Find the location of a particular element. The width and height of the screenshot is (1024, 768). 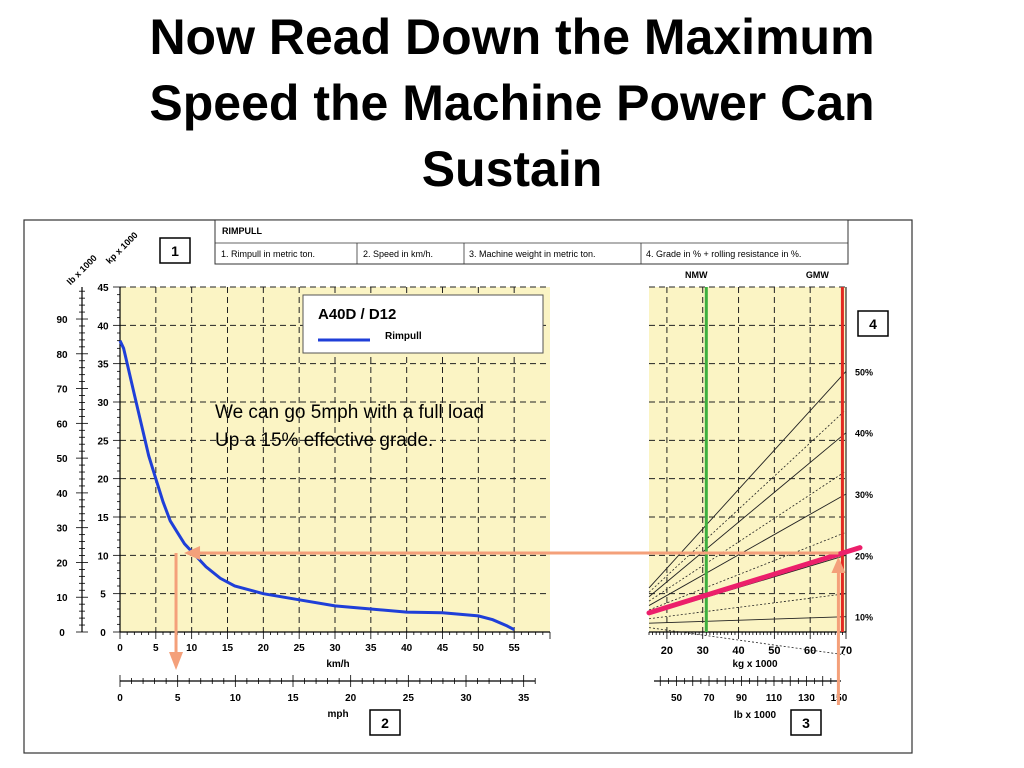

step-box-2: 2 is located at coordinates (385, 722).